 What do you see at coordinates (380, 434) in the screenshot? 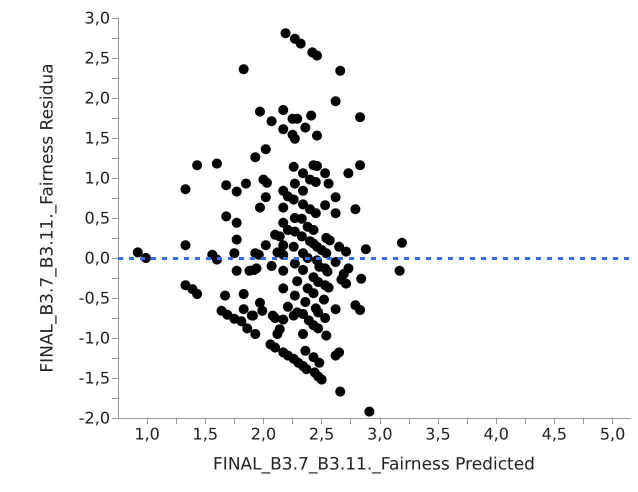
I see `x-tick-label: 3,0` at bounding box center [380, 434].